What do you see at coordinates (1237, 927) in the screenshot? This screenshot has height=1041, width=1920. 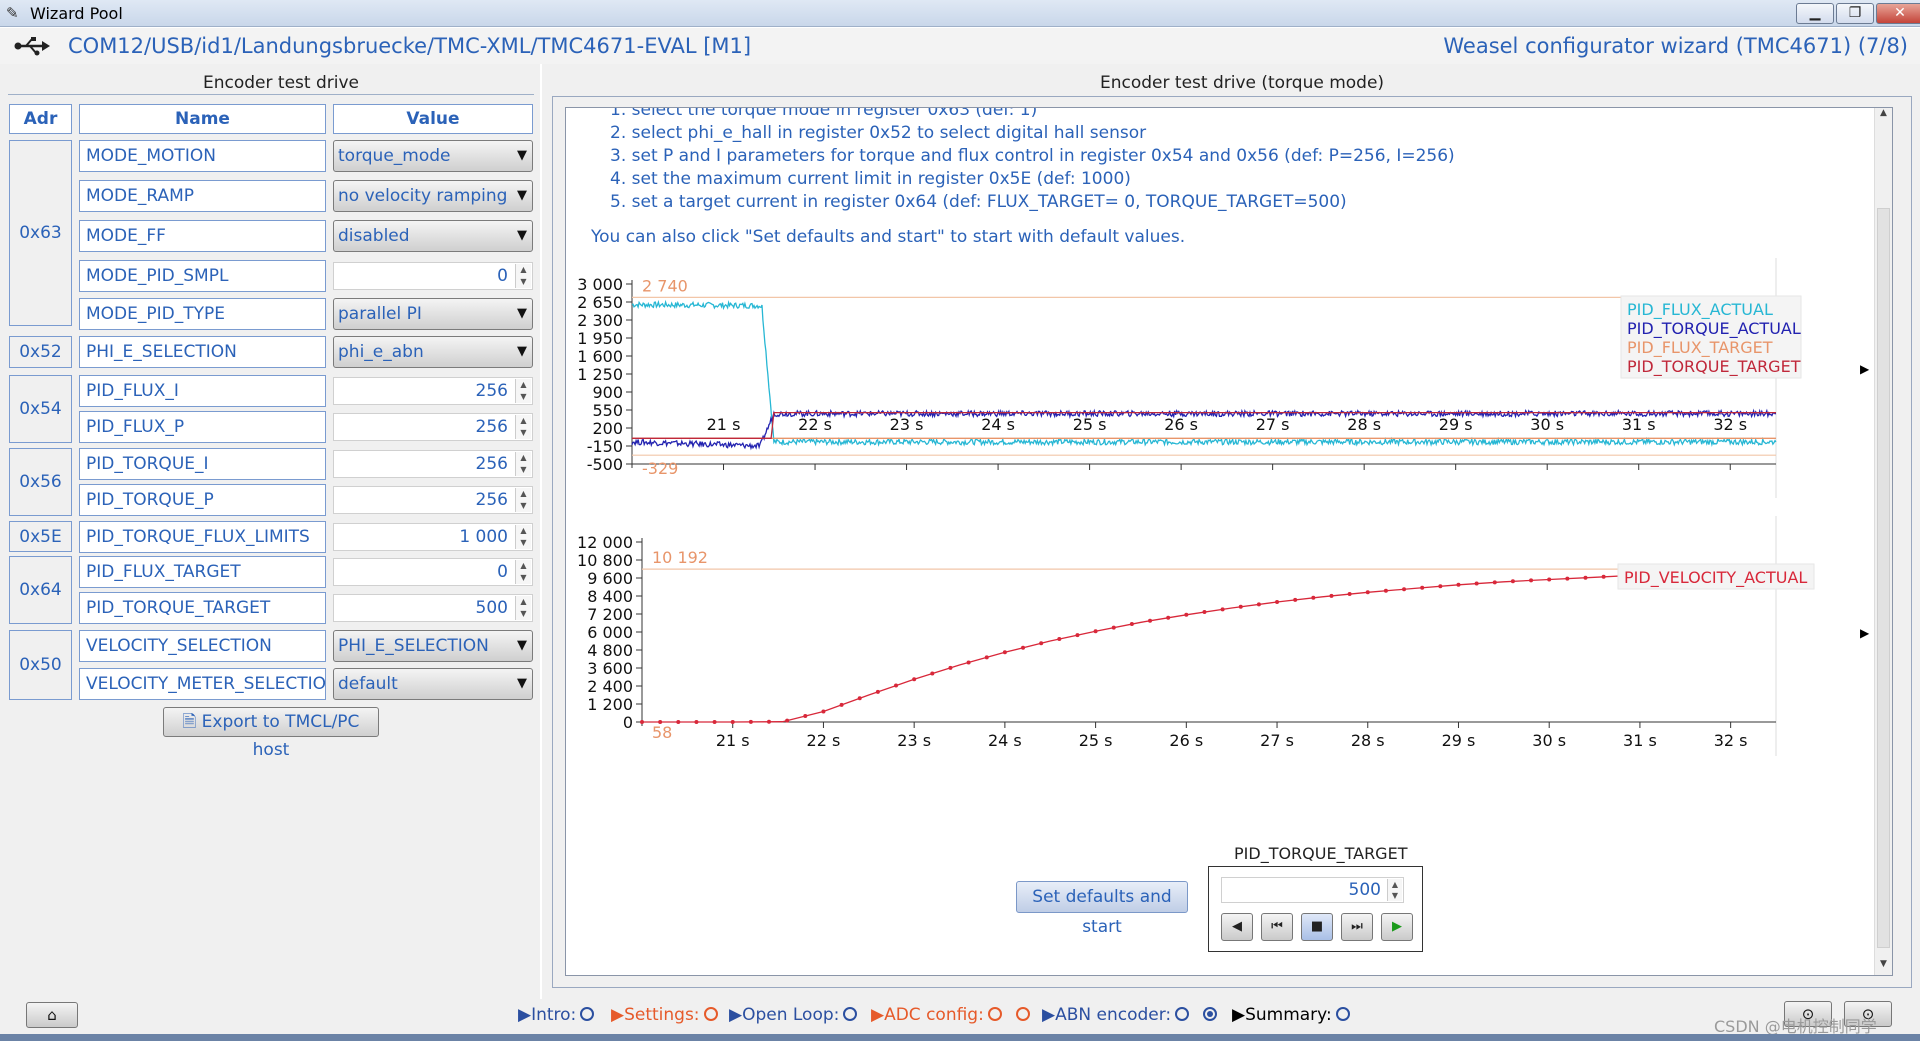 I see `rewind-button: ◀` at bounding box center [1237, 927].